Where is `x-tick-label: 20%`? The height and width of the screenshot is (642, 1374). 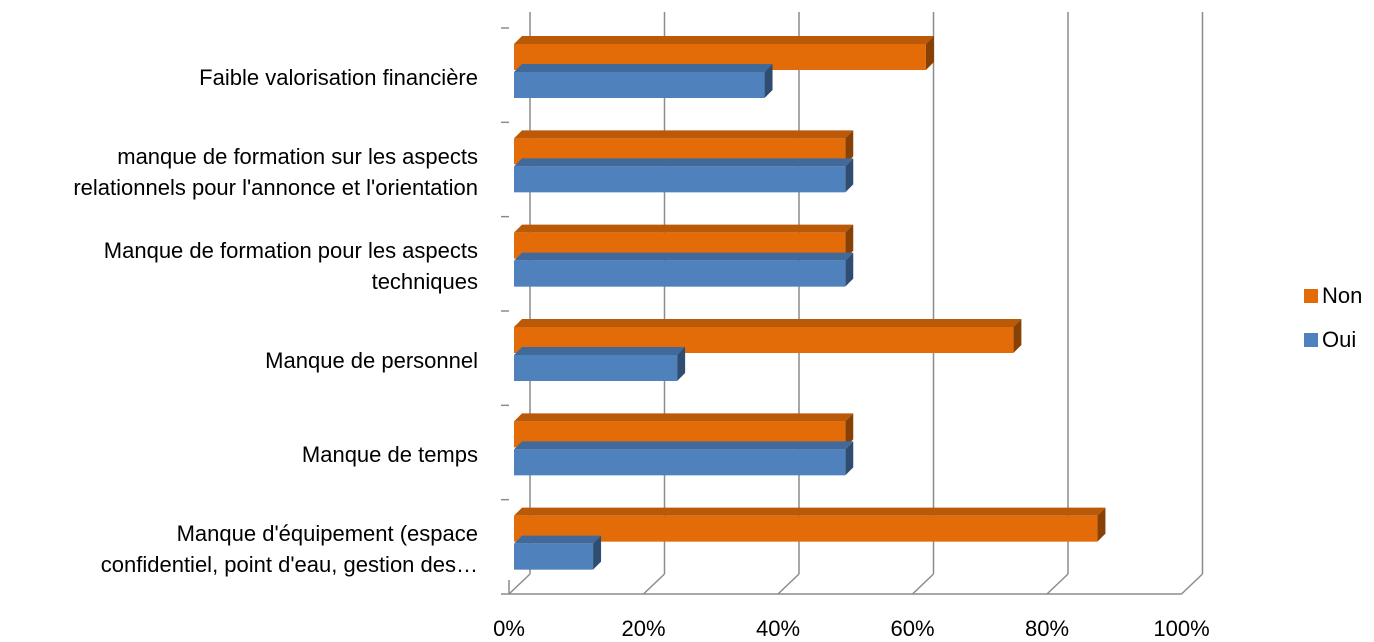
x-tick-label: 20% is located at coordinates (643, 628).